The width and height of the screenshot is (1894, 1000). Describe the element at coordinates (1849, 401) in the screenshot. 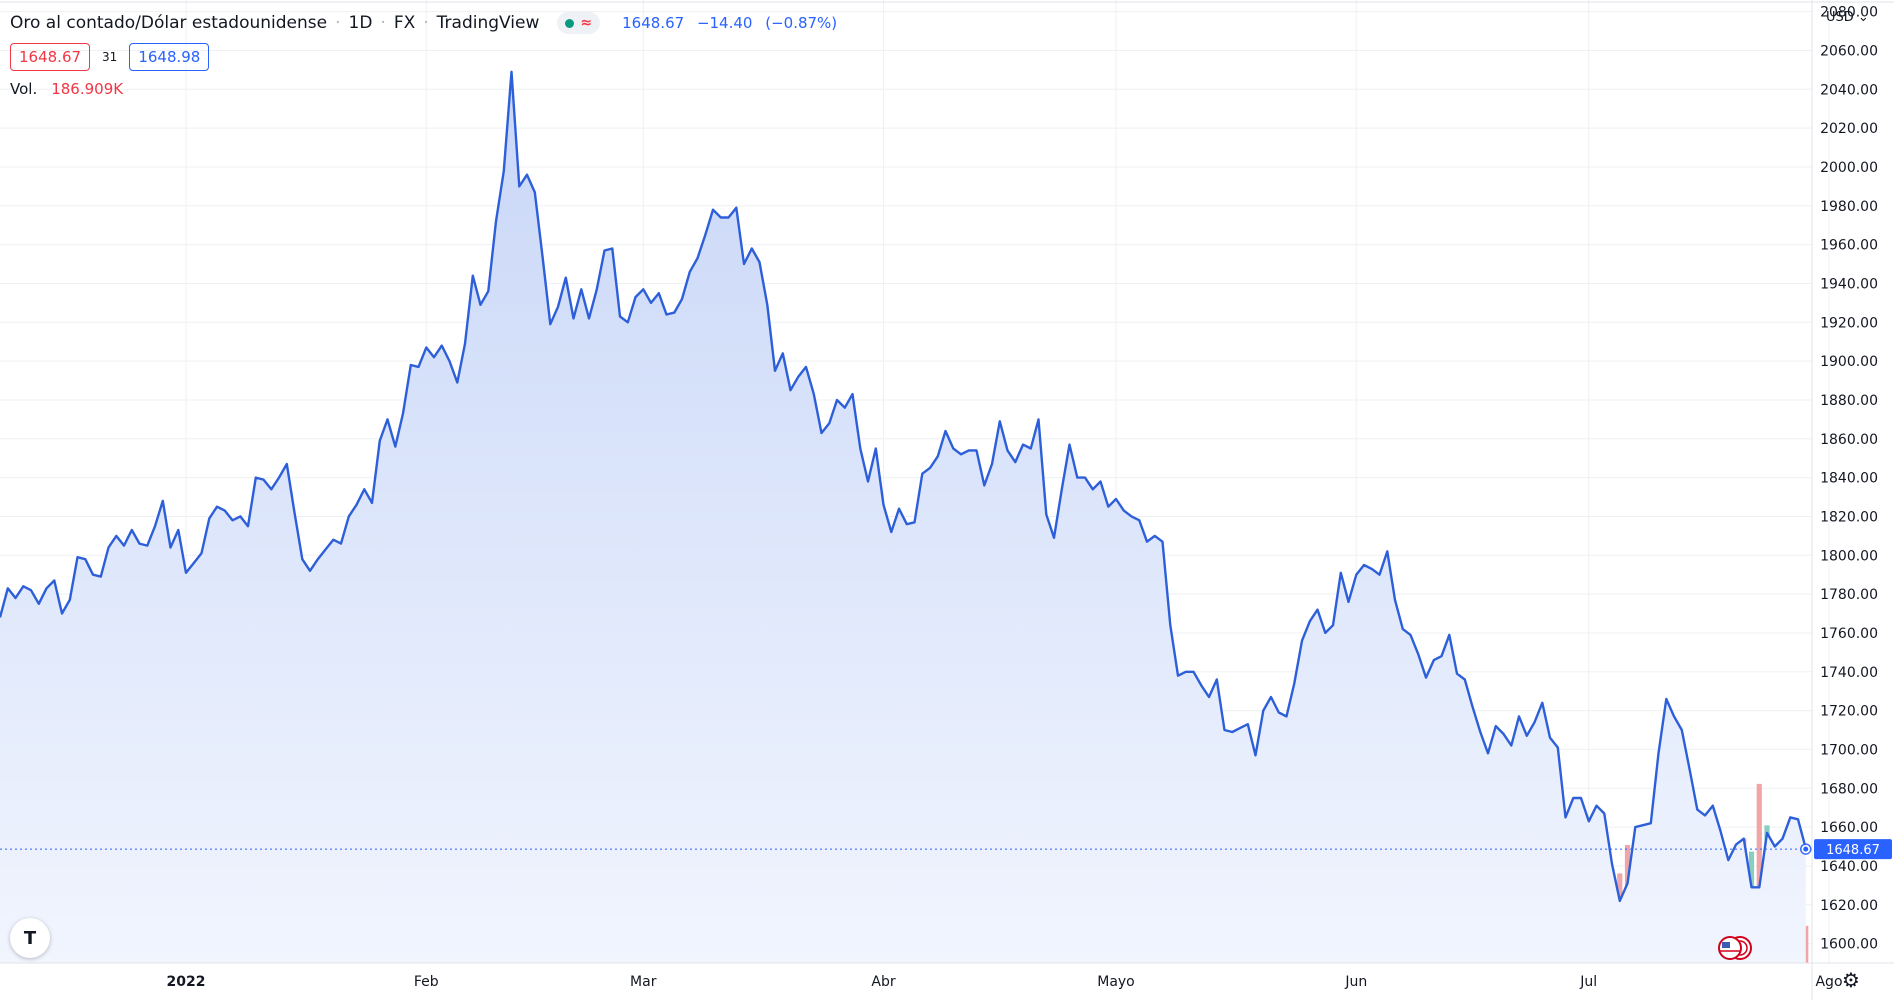

I see `y-tick-label: 1880.00` at that location.